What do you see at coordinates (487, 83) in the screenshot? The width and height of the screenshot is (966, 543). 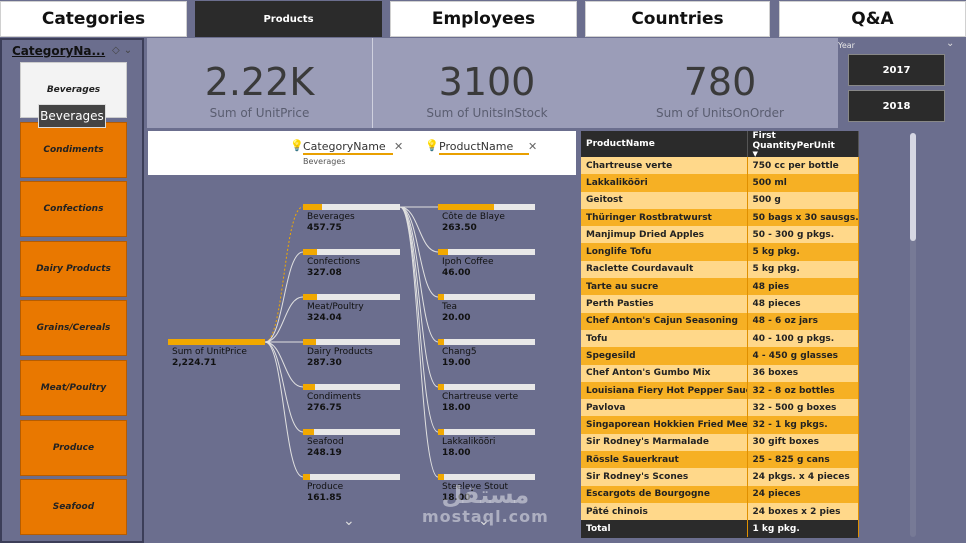 I see `kpi-card-unitsinstock: 3100 Sum of UnitsInStock` at bounding box center [487, 83].